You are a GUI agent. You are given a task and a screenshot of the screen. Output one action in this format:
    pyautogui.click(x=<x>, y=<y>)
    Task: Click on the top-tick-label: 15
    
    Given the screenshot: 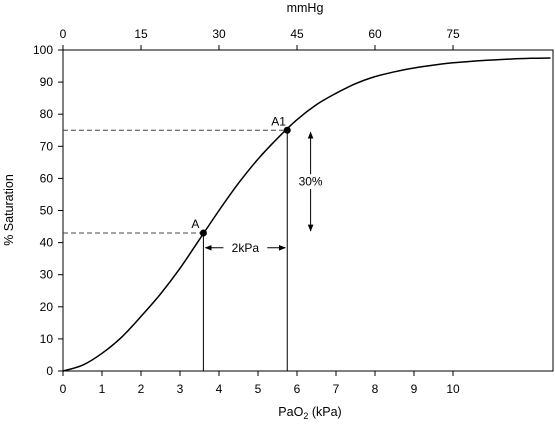 What is the action you would take?
    pyautogui.click(x=141, y=34)
    